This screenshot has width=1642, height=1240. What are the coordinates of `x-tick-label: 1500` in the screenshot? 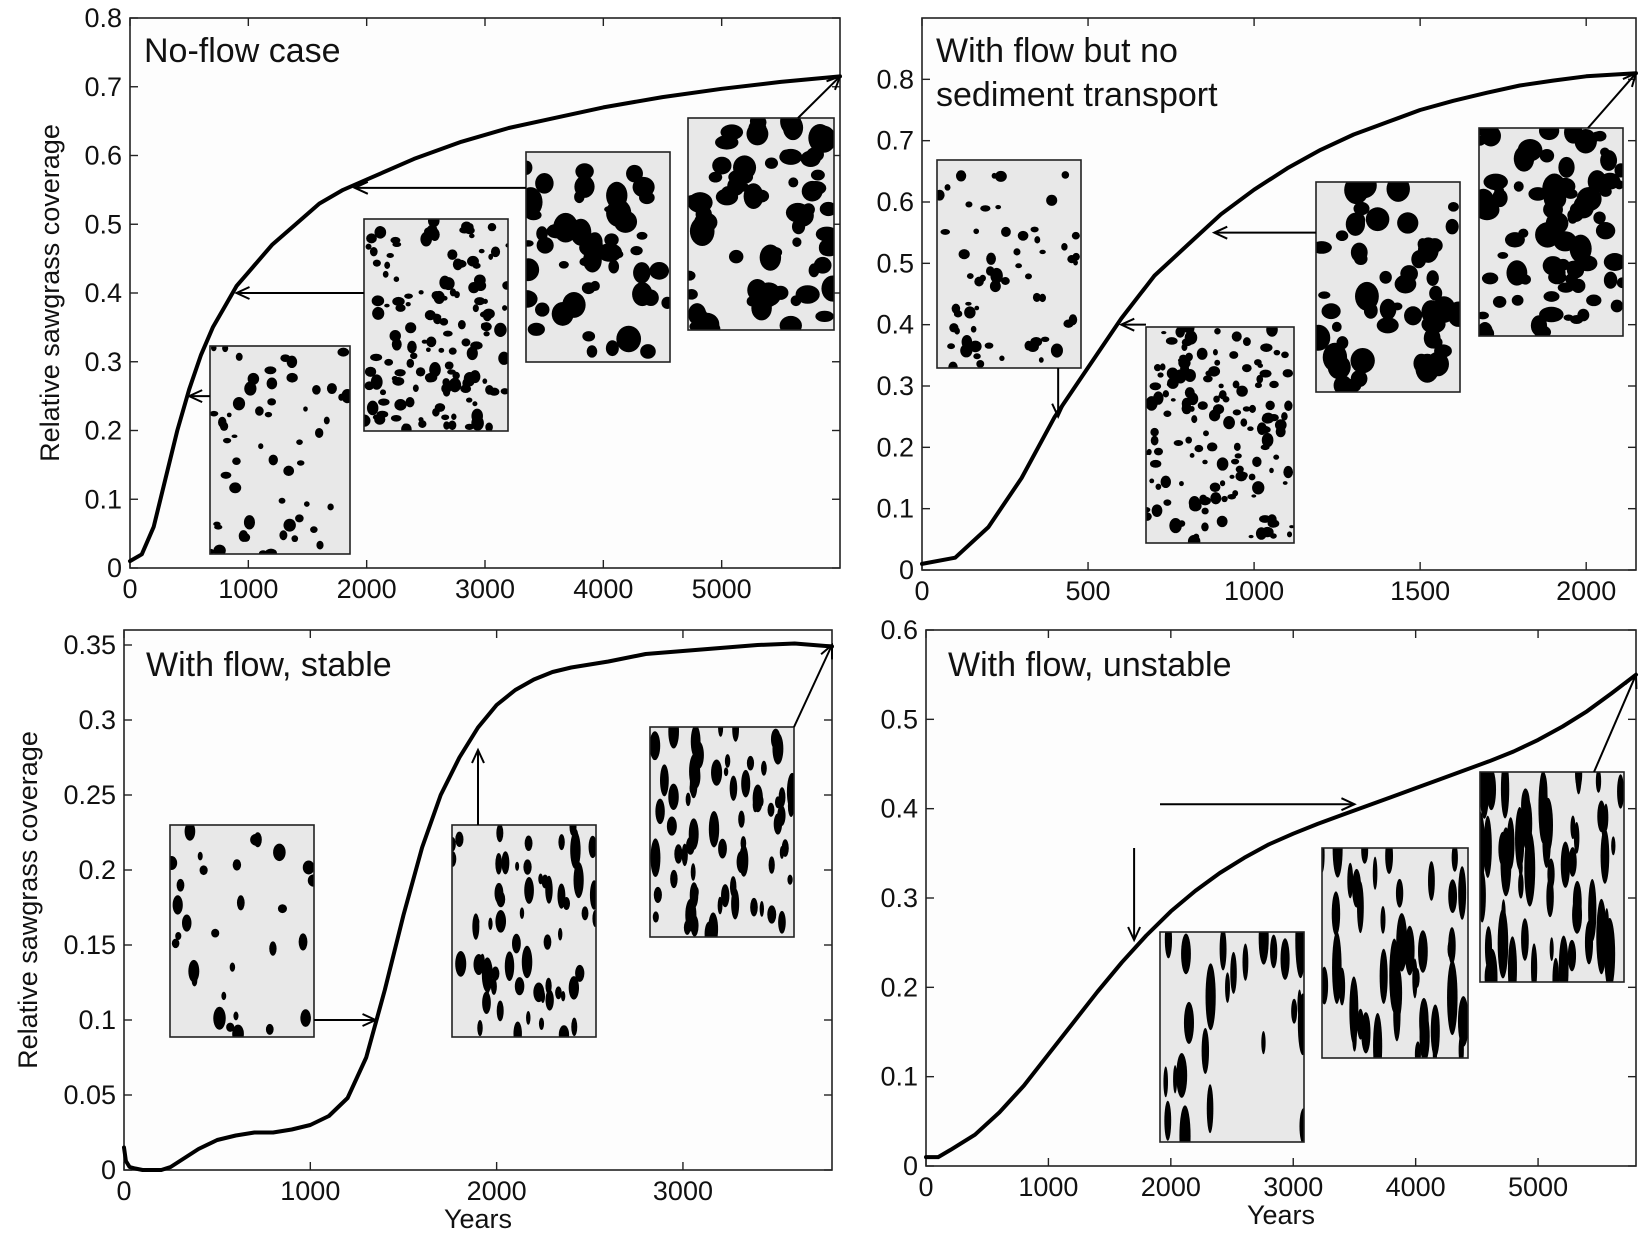 It's located at (1420, 591).